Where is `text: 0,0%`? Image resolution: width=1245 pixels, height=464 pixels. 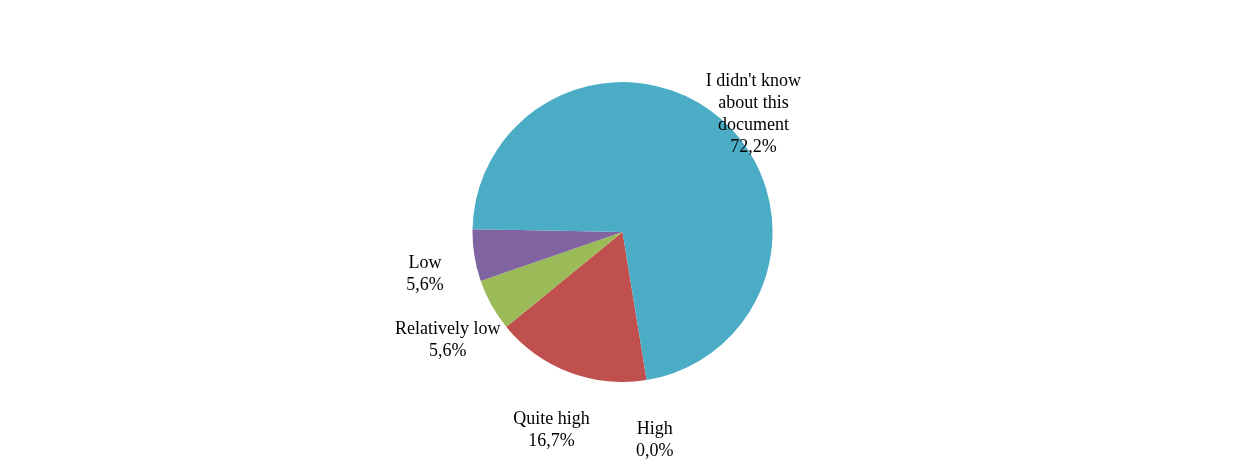
text: 0,0% is located at coordinates (654, 450).